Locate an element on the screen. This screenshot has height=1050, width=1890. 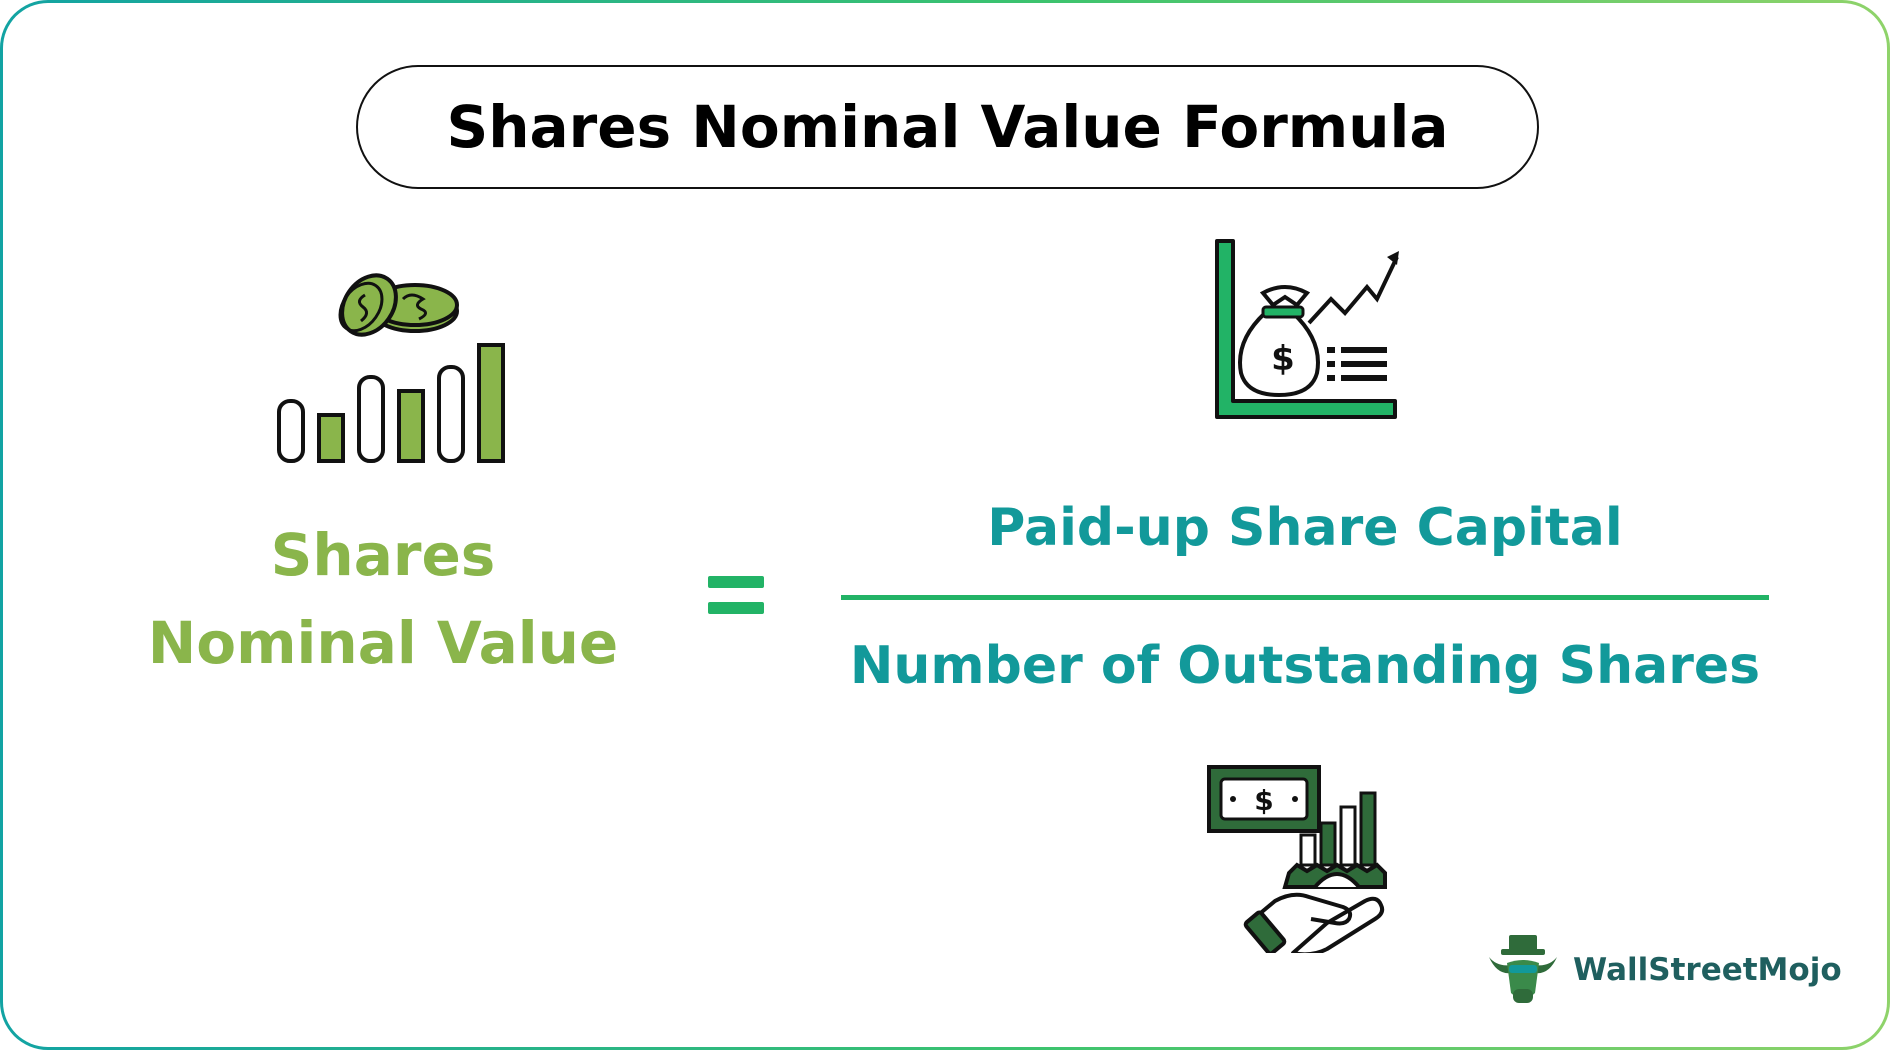
money-bag-growth-chart-icon: $ is located at coordinates (1307, 329).